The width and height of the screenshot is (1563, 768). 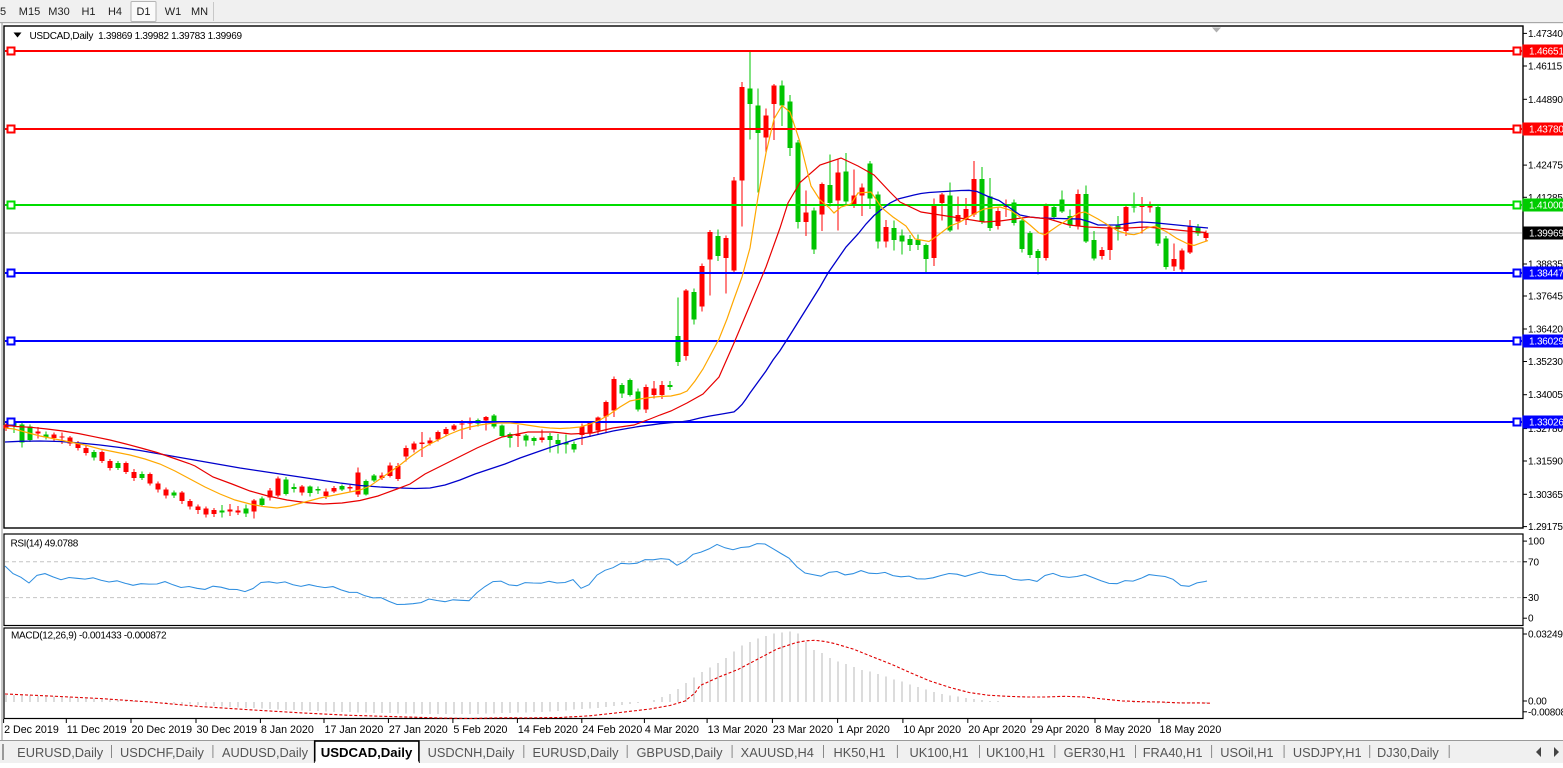 I want to click on svg-text: M15, so click(x=29, y=12).